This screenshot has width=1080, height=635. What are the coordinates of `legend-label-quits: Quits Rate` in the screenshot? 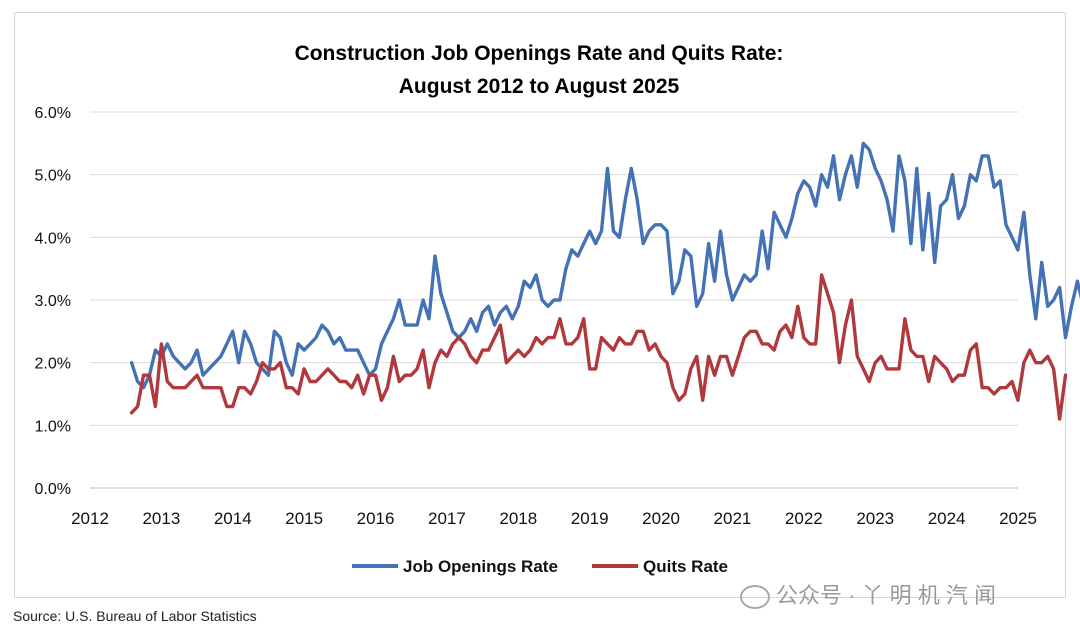 It's located at (685, 566).